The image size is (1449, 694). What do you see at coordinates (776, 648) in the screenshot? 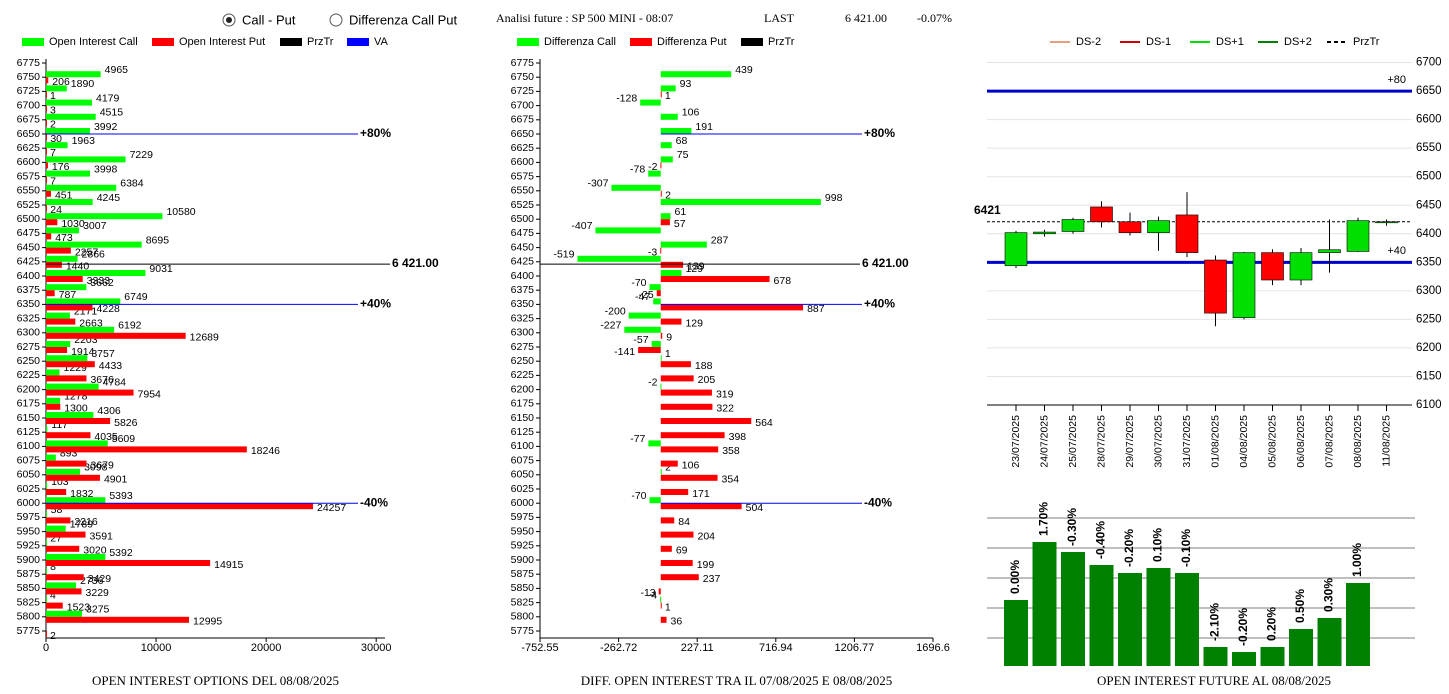
I see `x-tick-label: 716.94` at bounding box center [776, 648].